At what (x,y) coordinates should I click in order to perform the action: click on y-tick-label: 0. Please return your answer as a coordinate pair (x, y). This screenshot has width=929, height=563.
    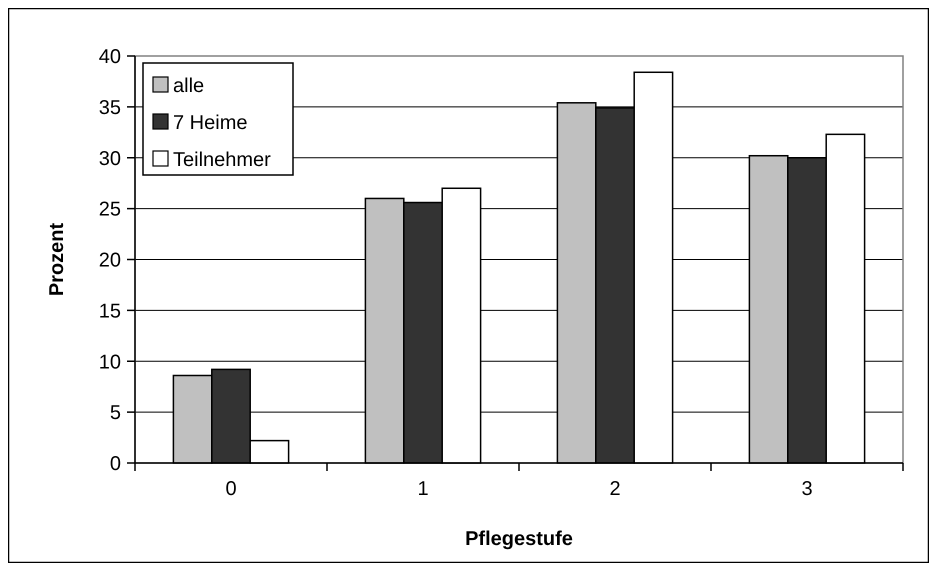
    Looking at the image, I should click on (115, 464).